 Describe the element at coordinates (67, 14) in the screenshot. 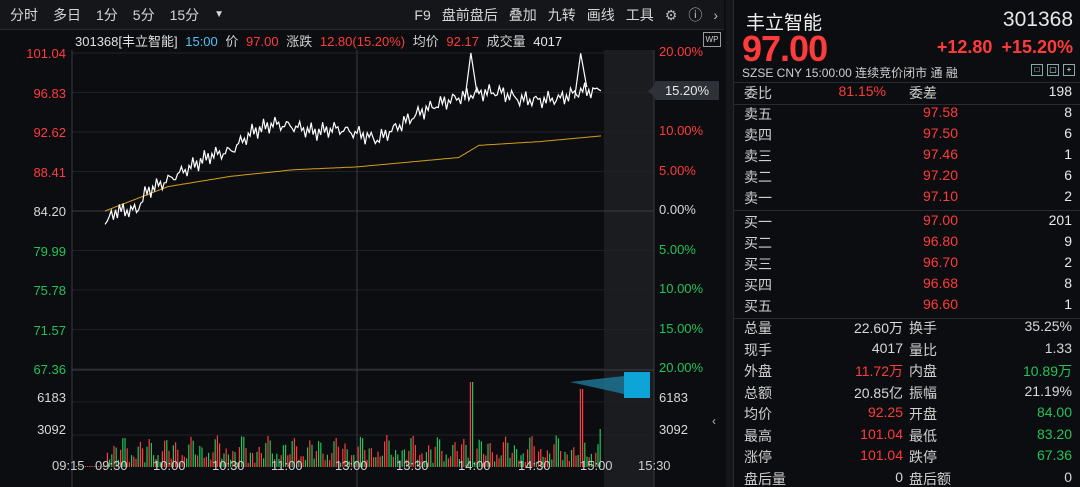

I see `tab-multiday: 多日` at that location.